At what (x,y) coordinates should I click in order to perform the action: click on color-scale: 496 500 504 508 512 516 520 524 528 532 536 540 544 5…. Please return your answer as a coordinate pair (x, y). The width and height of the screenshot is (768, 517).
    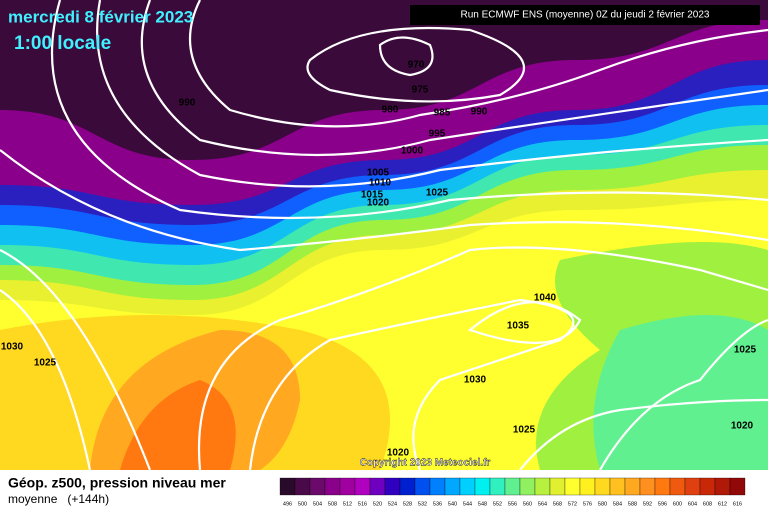
    Looking at the image, I should click on (512, 492).